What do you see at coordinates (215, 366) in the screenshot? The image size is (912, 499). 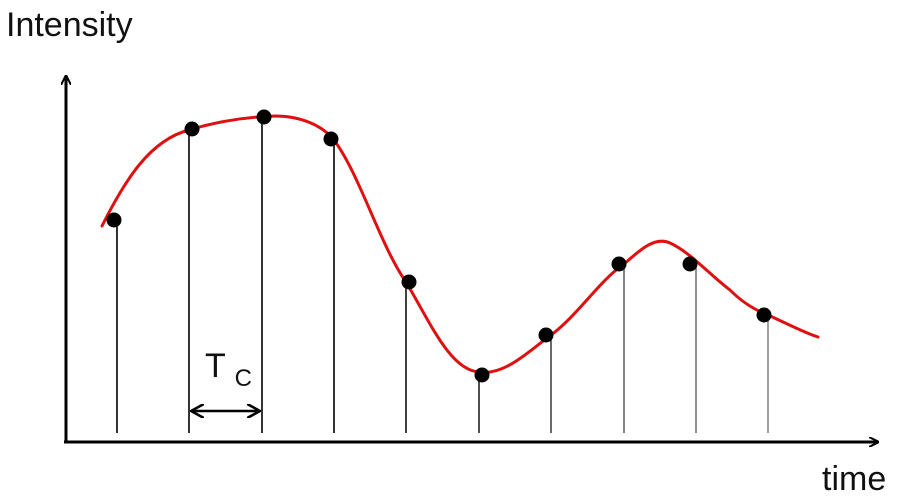 I see `sampling-interval-main: T` at bounding box center [215, 366].